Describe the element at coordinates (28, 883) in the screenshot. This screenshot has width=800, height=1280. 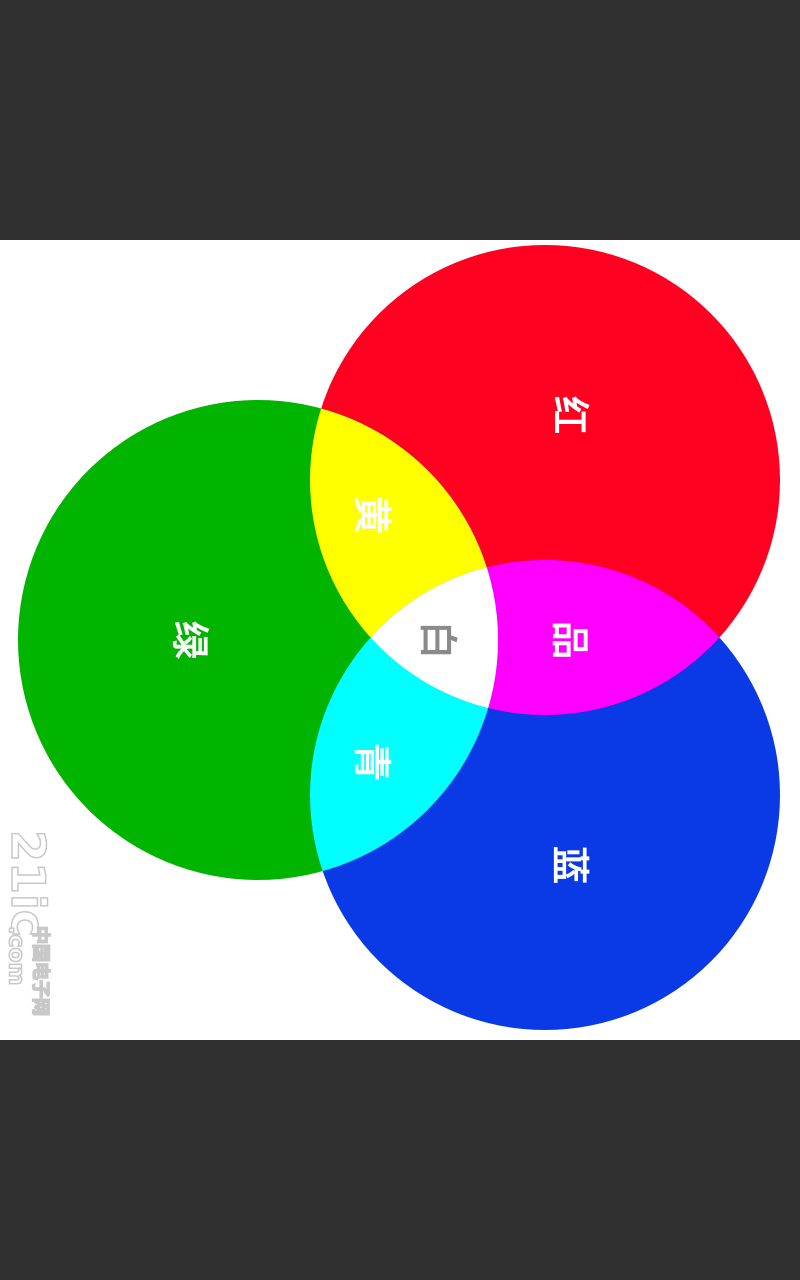
I see `watermark-brand: 21ic` at that location.